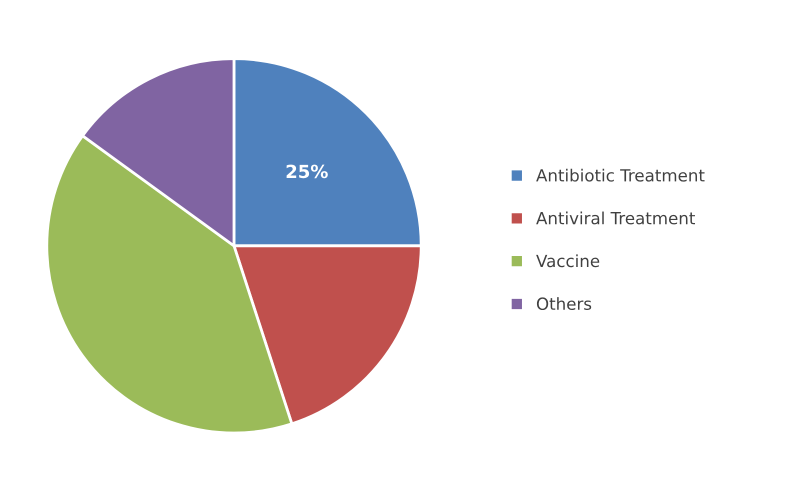 This screenshot has width=800, height=482. I want to click on legend-label: Others, so click(564, 303).